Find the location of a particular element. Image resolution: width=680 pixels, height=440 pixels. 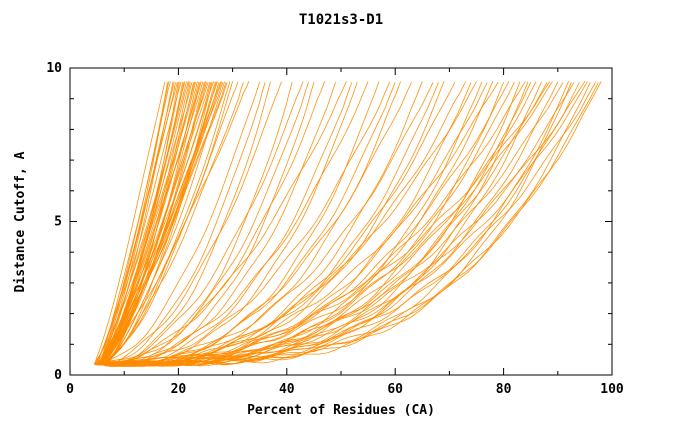

x-tick-label: 40 is located at coordinates (287, 389).